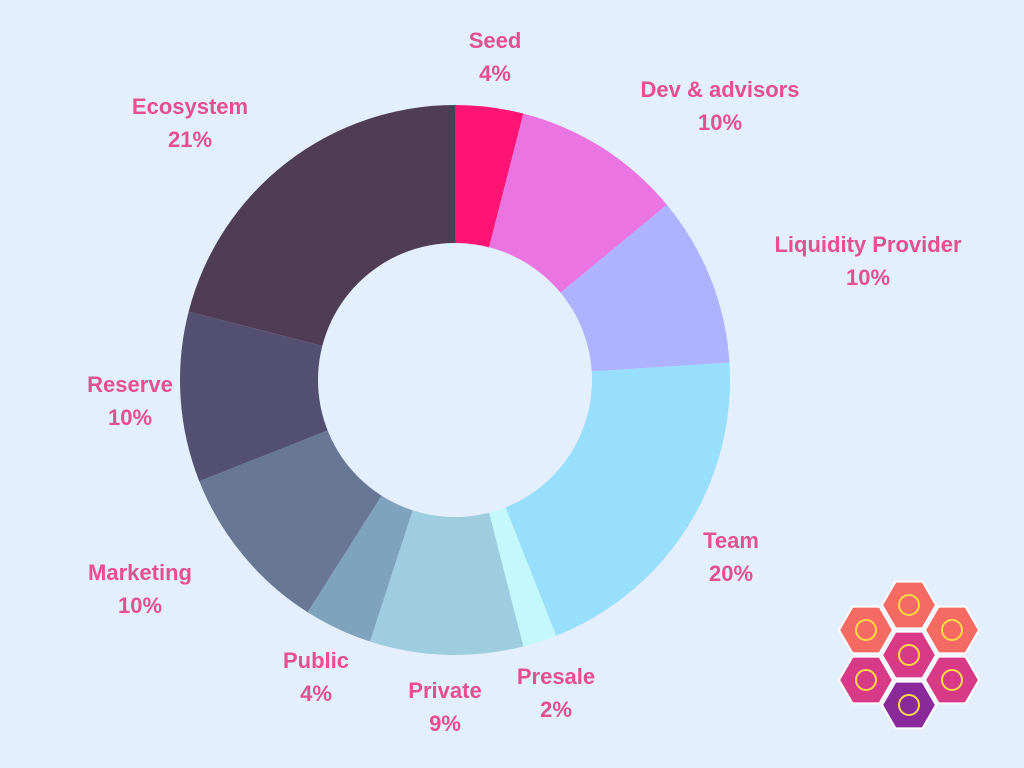 The width and height of the screenshot is (1024, 768). I want to click on slice-label-name: Dev & advisors, so click(720, 89).